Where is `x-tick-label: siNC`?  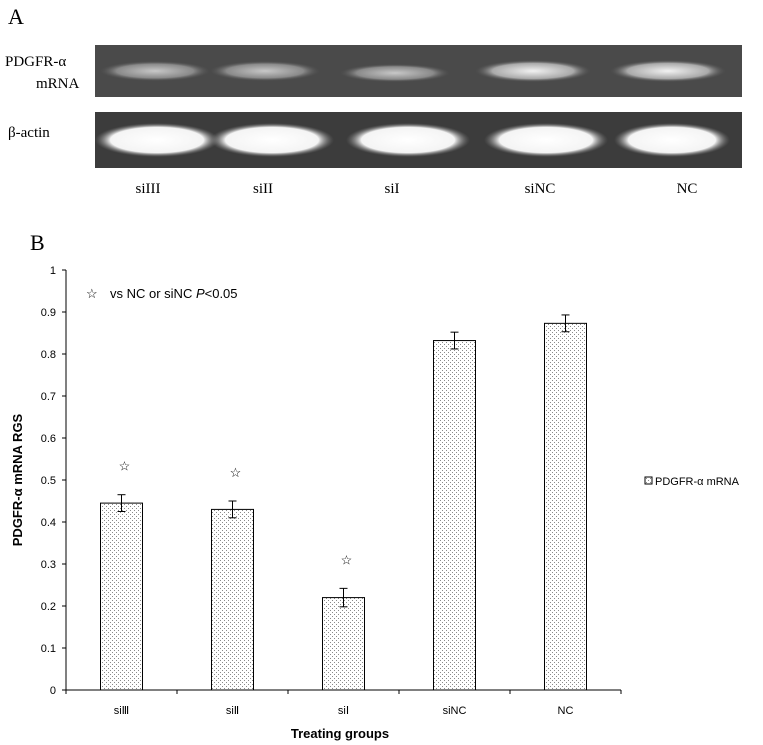
x-tick-label: siNC is located at coordinates (455, 711).